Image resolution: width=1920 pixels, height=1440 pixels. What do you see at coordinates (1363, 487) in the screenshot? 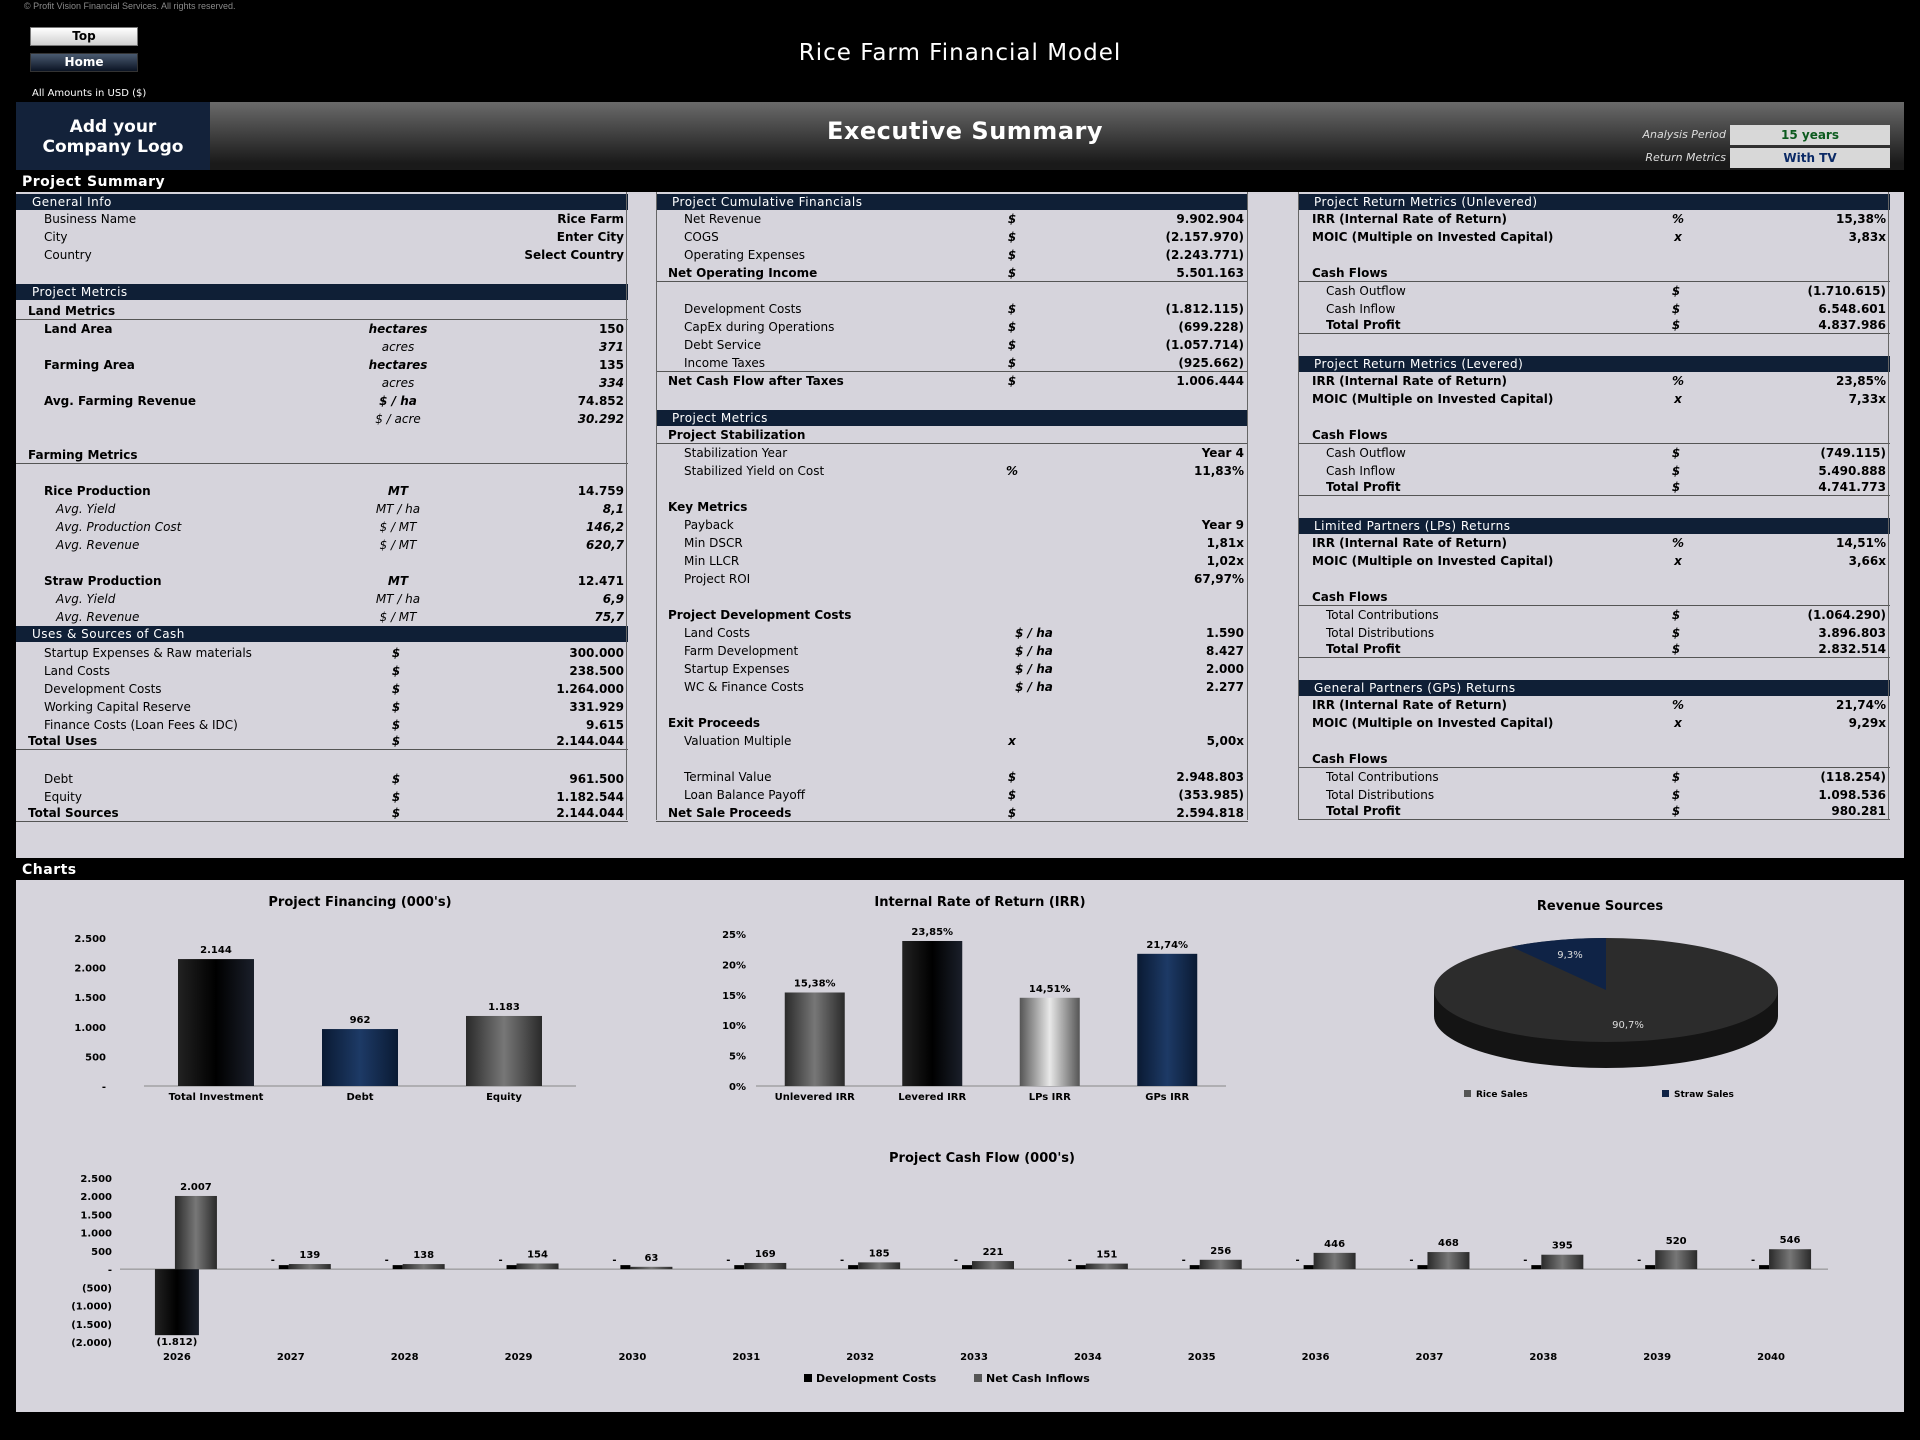
I see `row-label: Total Profit` at bounding box center [1363, 487].